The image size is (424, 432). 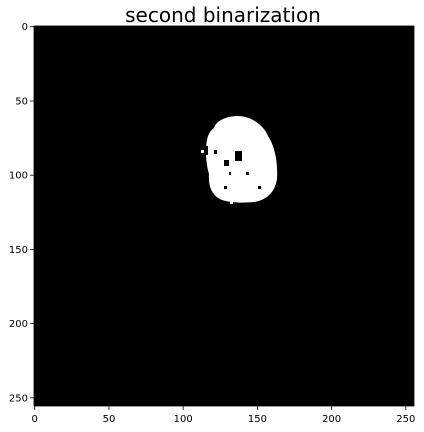 I want to click on x-tick-label: 250, so click(x=405, y=419).